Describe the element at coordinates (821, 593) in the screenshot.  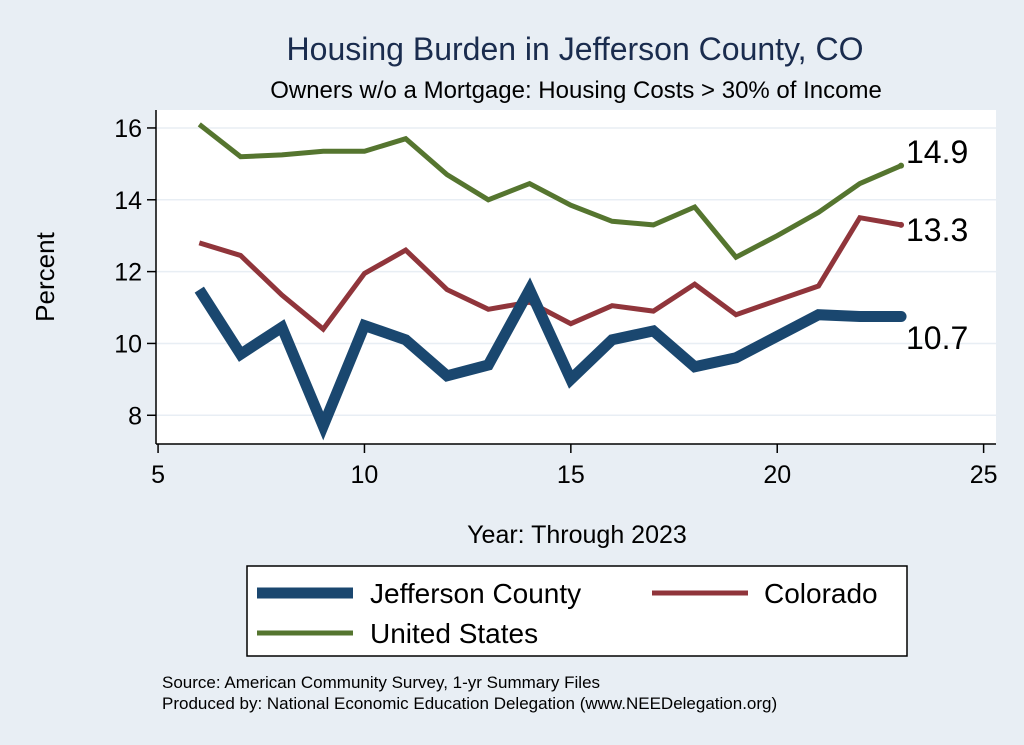
I see `legend-label-colorado: Colorado` at that location.